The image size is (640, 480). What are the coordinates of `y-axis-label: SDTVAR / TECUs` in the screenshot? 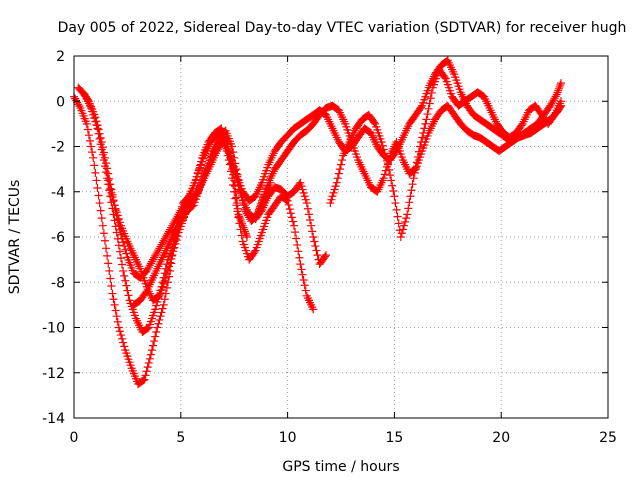 It's located at (15, 237).